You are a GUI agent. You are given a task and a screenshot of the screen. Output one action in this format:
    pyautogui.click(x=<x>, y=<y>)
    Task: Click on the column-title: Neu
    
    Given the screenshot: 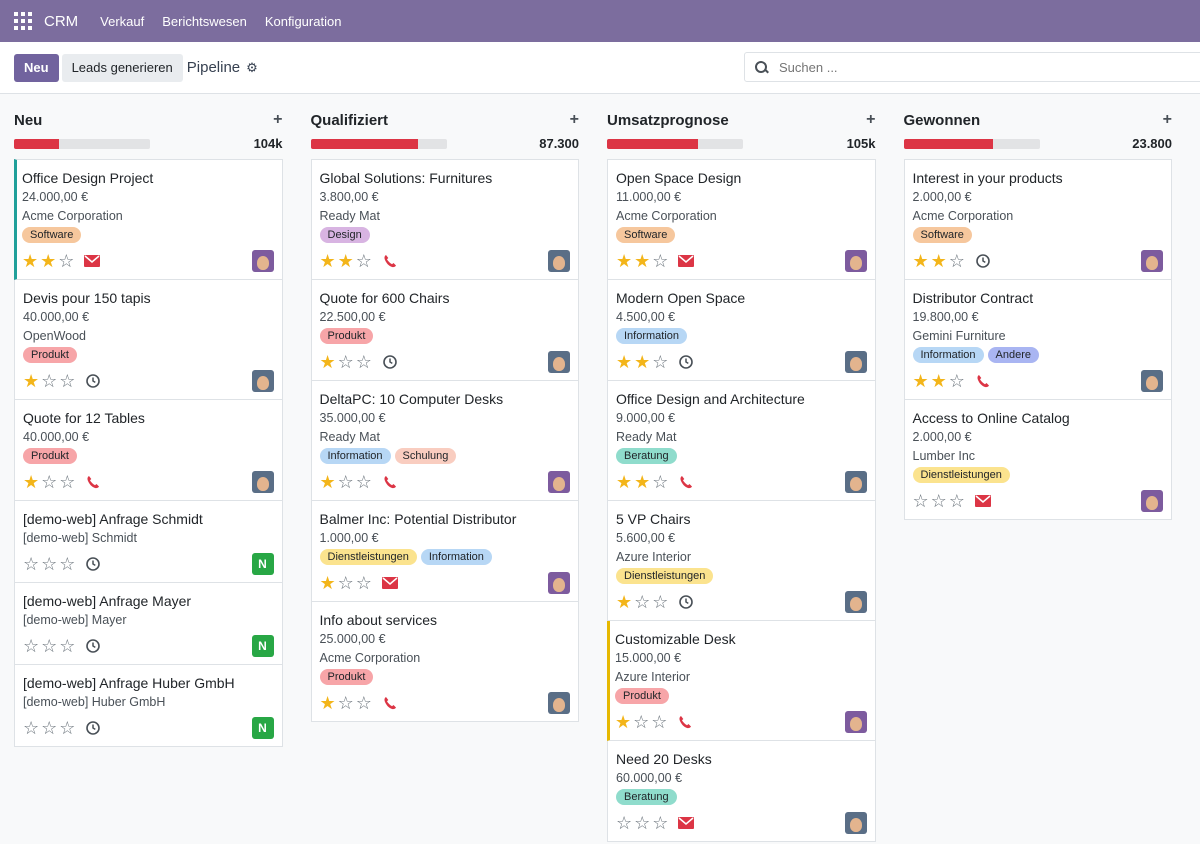 What is the action you would take?
    pyautogui.click(x=28, y=120)
    